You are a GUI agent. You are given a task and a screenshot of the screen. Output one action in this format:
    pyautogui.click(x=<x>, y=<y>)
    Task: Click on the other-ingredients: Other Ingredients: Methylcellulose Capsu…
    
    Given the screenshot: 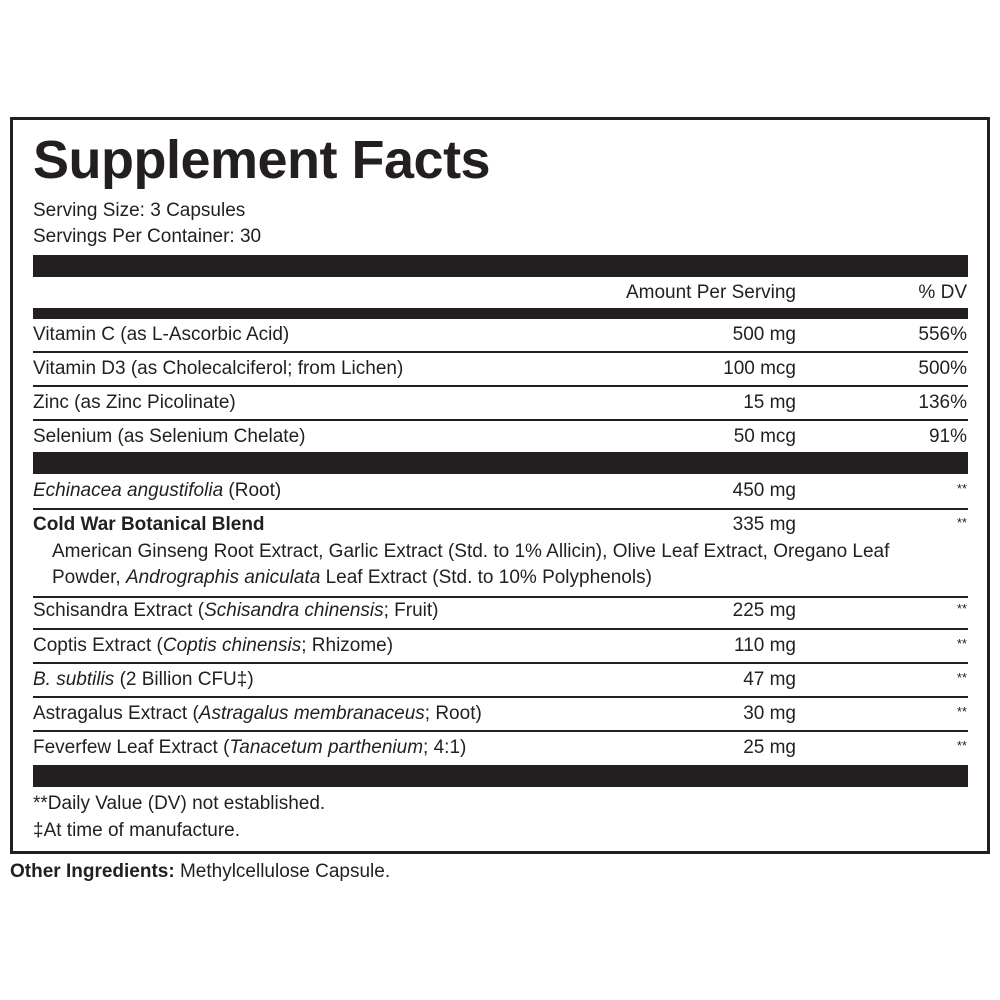 What is the action you would take?
    pyautogui.click(x=200, y=872)
    